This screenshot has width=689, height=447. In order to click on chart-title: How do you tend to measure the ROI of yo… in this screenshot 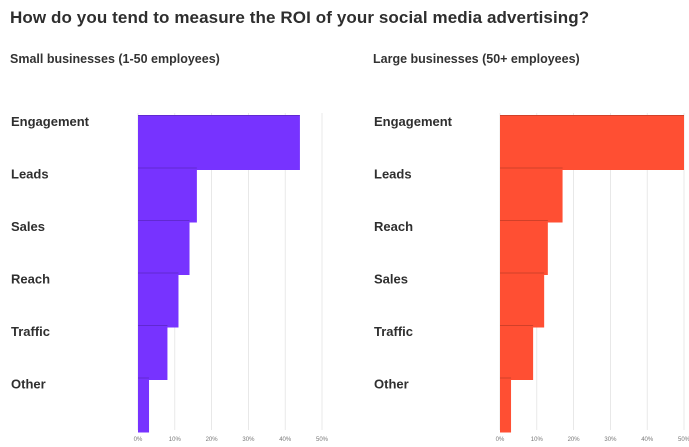, I will do `click(300, 17)`.